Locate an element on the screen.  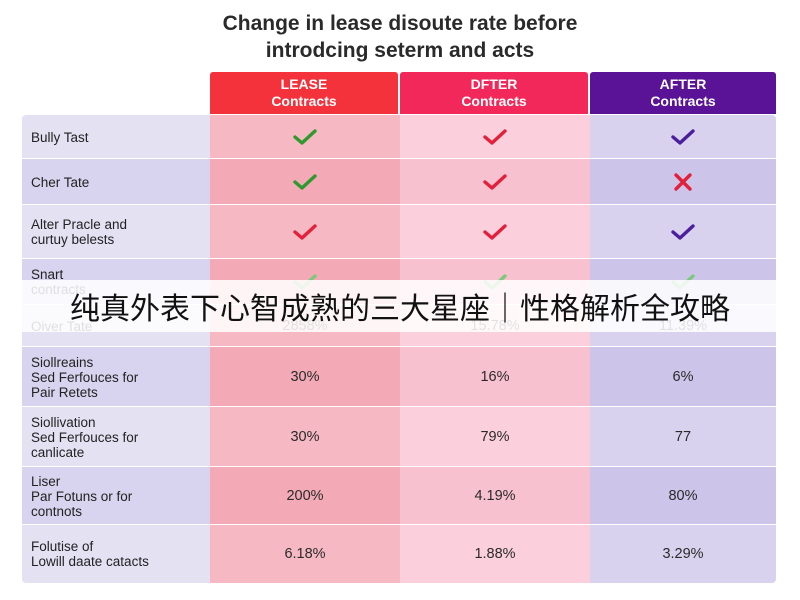
row-label-line: Cher Tate is located at coordinates (60, 182).